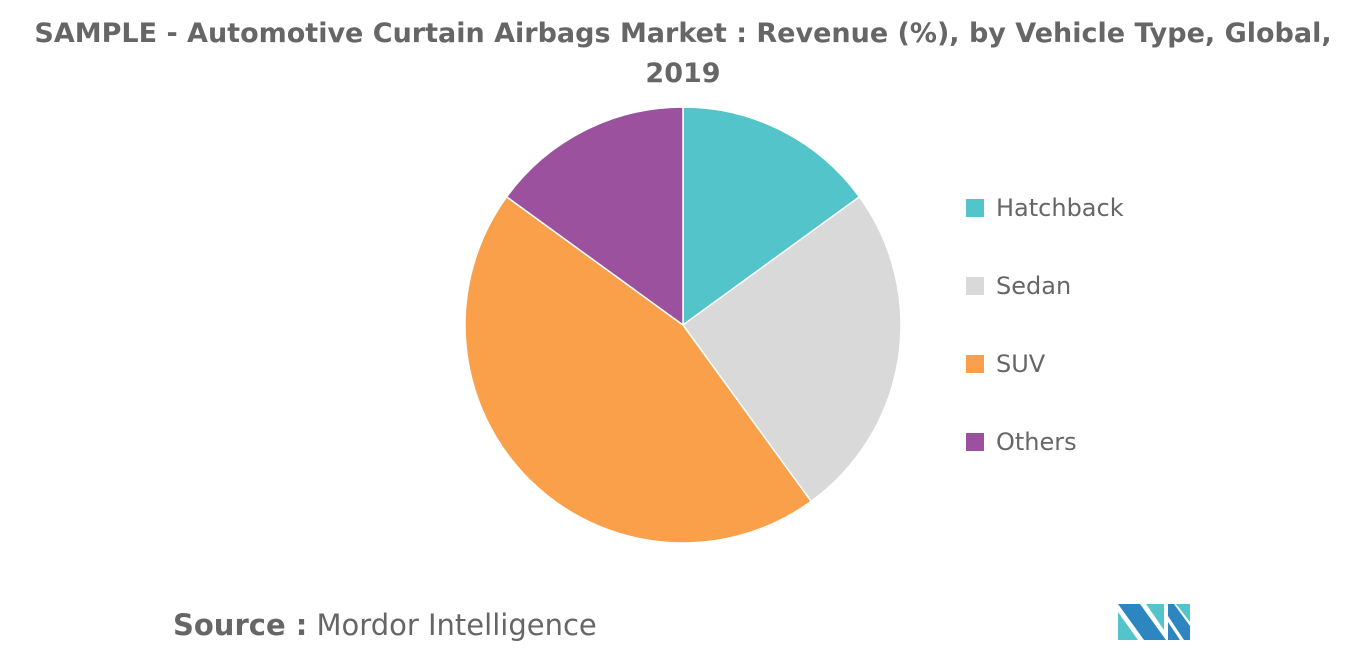 This screenshot has width=1366, height=655. What do you see at coordinates (1034, 286) in the screenshot?
I see `legend-label: Sedan` at bounding box center [1034, 286].